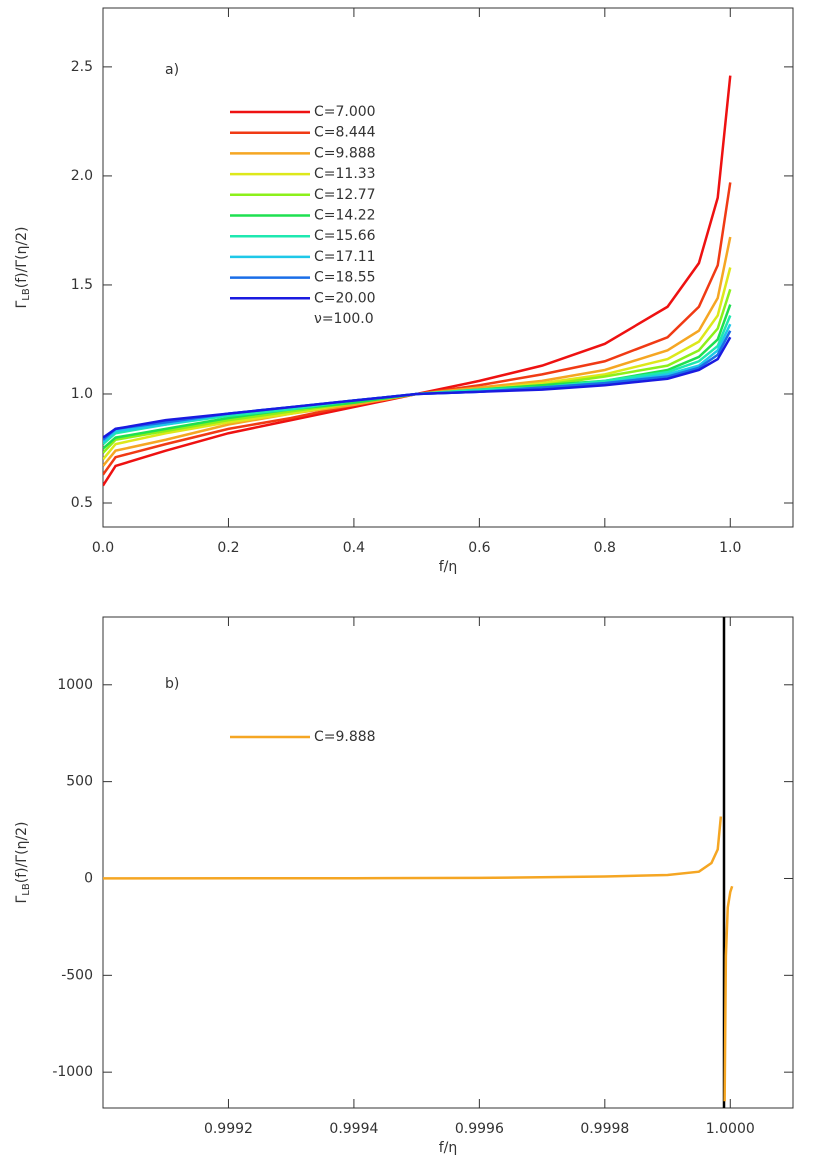  I want to click on y-tick-label: 1.0, so click(82, 394).